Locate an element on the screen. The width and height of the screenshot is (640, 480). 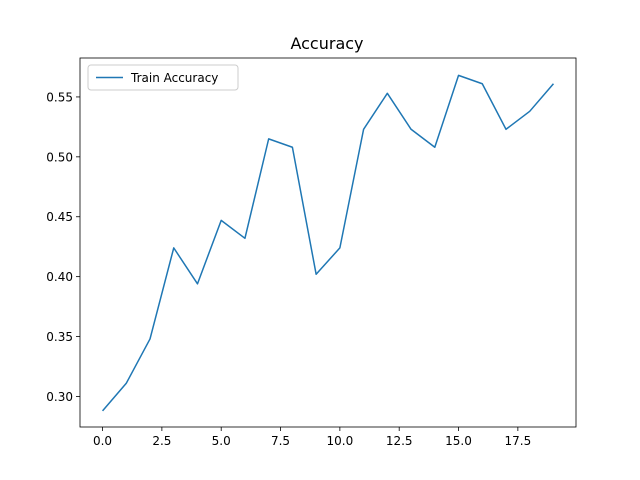
chart-title: Accuracy is located at coordinates (326, 43).